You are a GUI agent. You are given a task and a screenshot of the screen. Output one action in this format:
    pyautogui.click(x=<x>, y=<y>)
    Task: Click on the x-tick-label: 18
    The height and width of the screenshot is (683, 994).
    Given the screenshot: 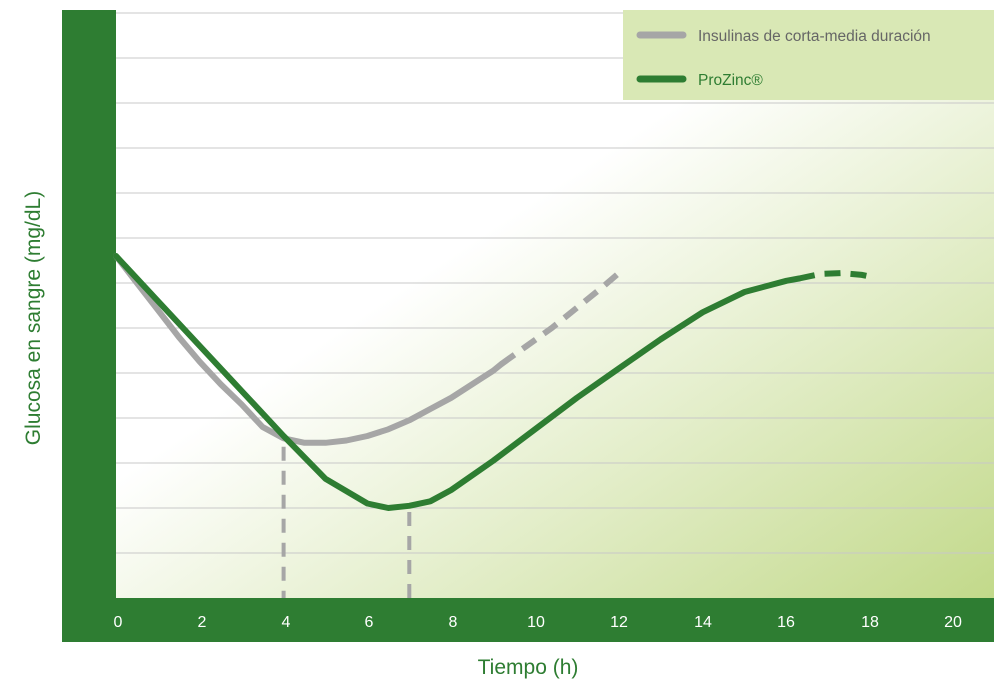 What is the action you would take?
    pyautogui.click(x=870, y=622)
    